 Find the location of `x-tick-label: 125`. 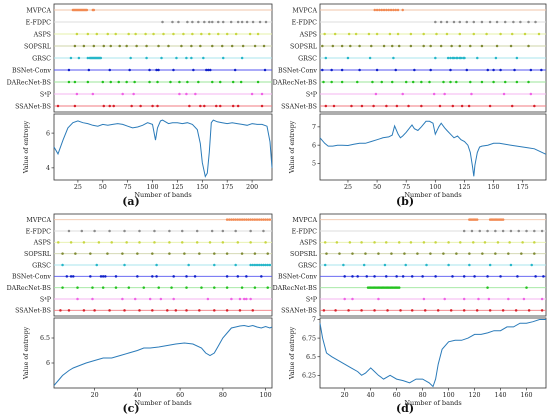

x-tick-label: 125 is located at coordinates (177, 187).